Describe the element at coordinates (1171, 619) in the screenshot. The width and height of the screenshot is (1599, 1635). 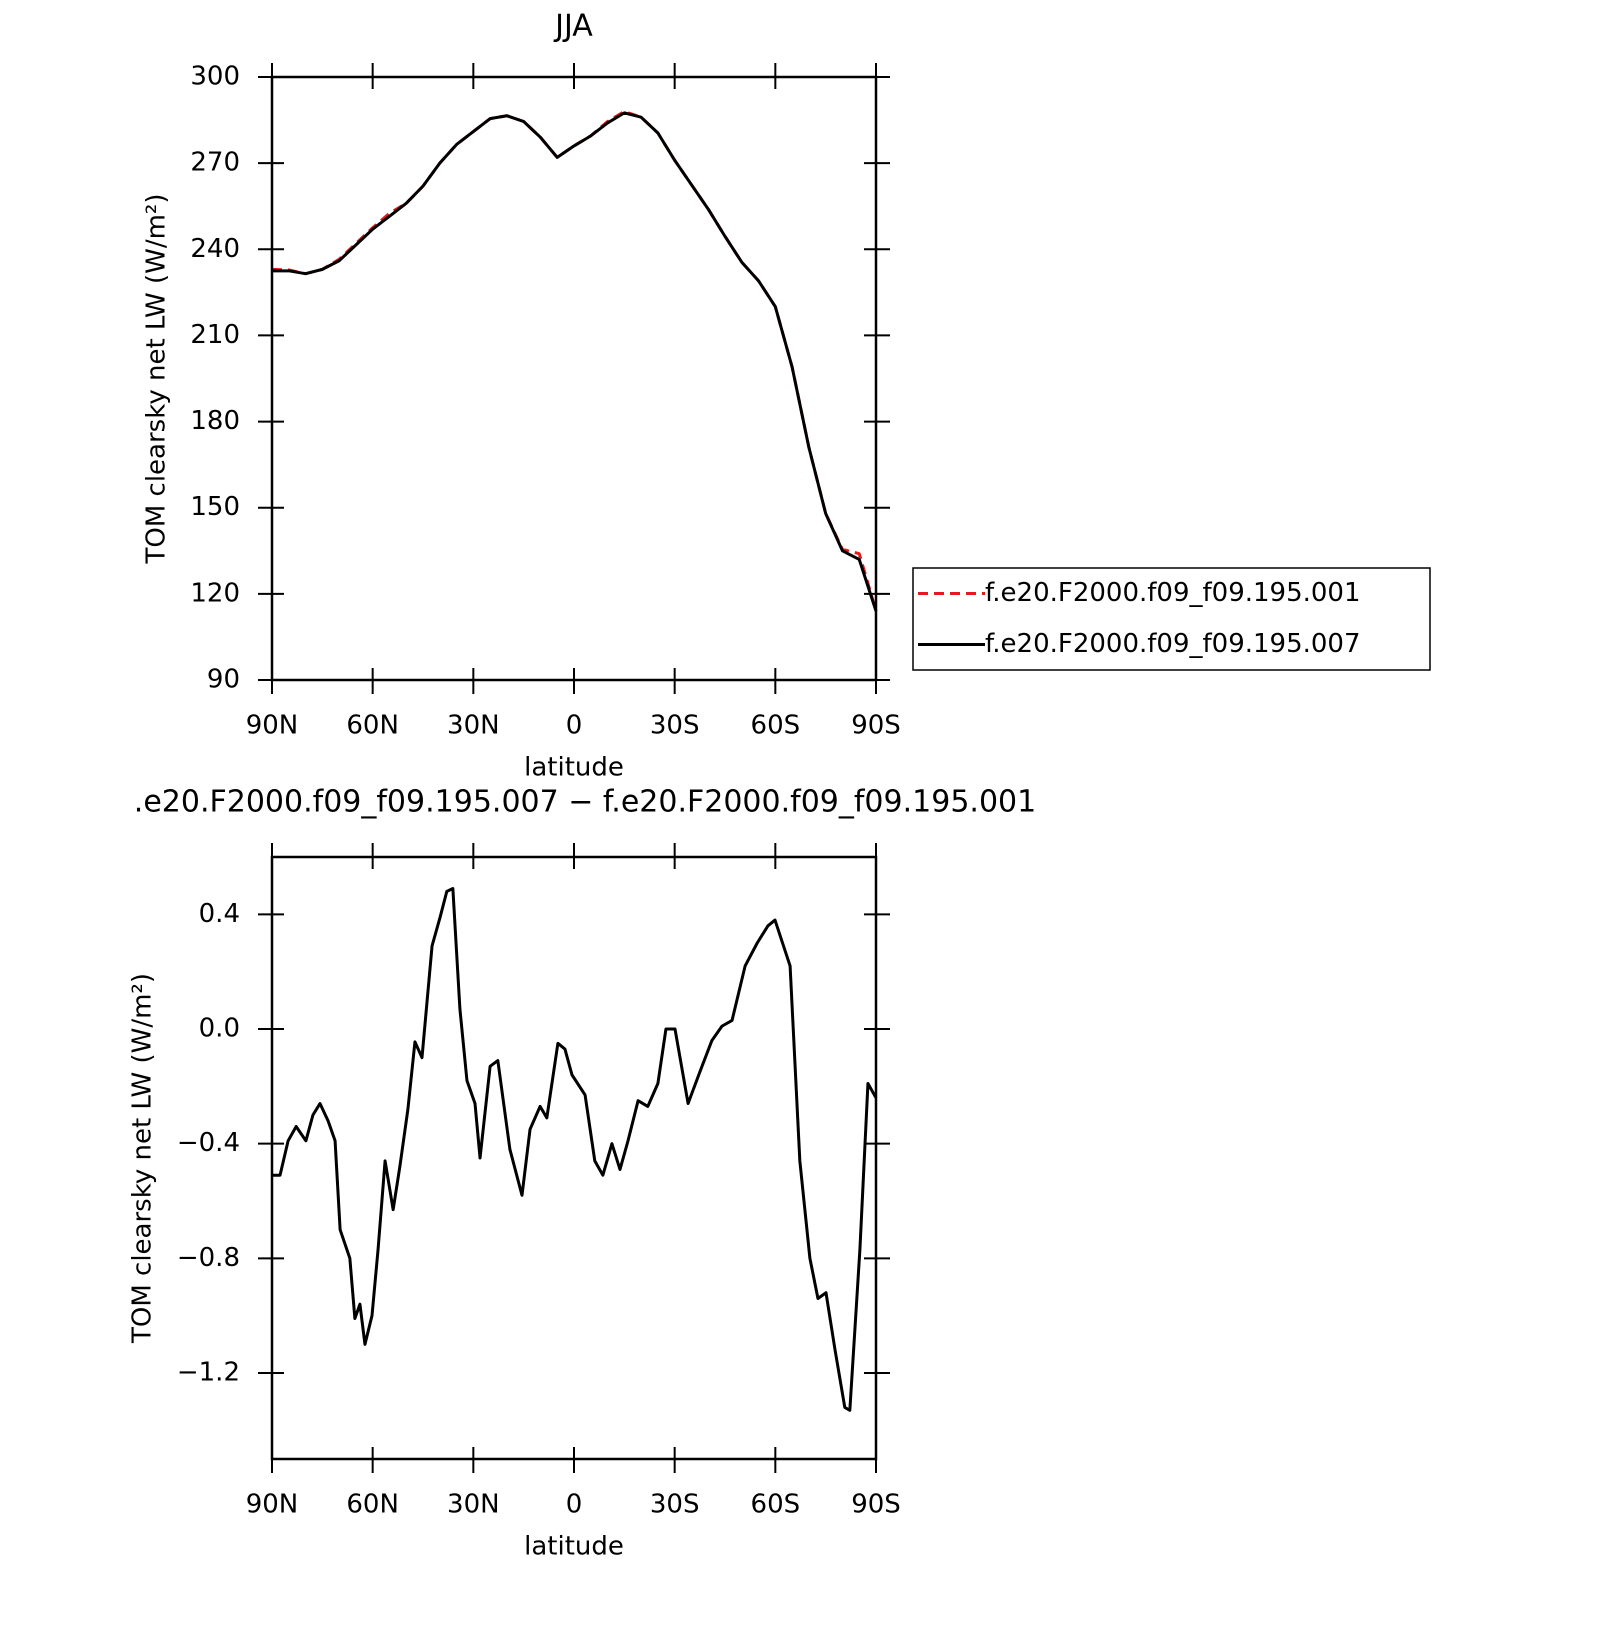
I see `legend-box` at that location.